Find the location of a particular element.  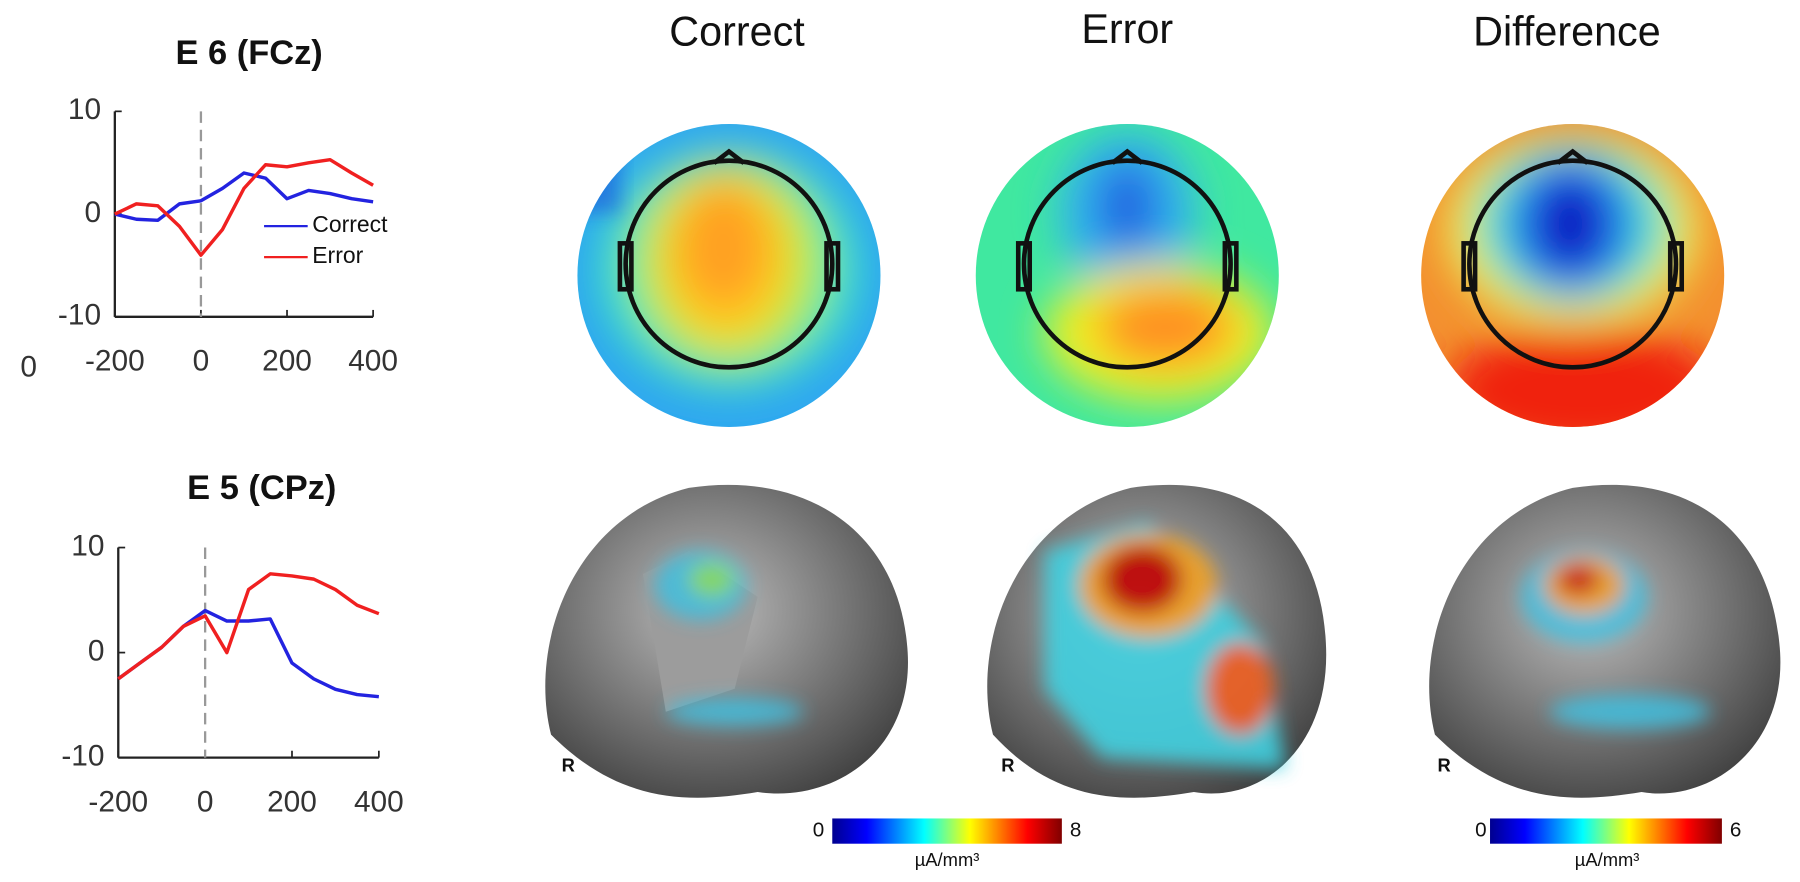

colorbar-max: 6 is located at coordinates (1735, 830).